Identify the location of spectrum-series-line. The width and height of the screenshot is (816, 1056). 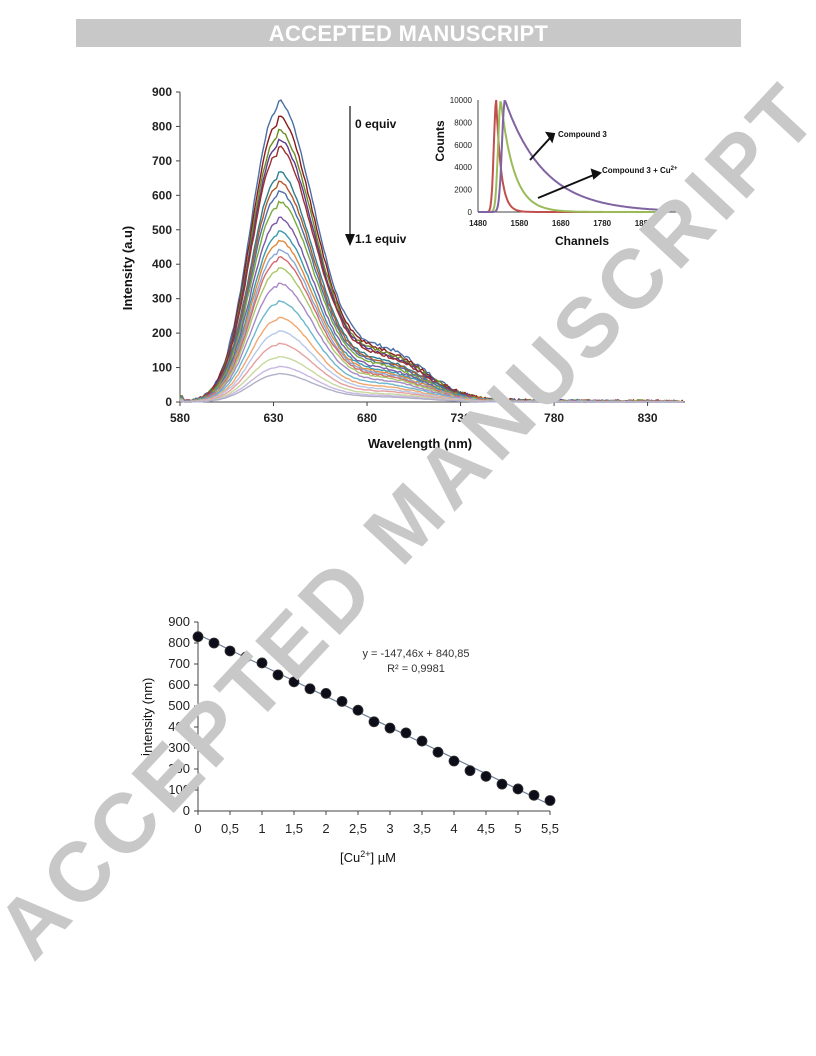
(431, 387).